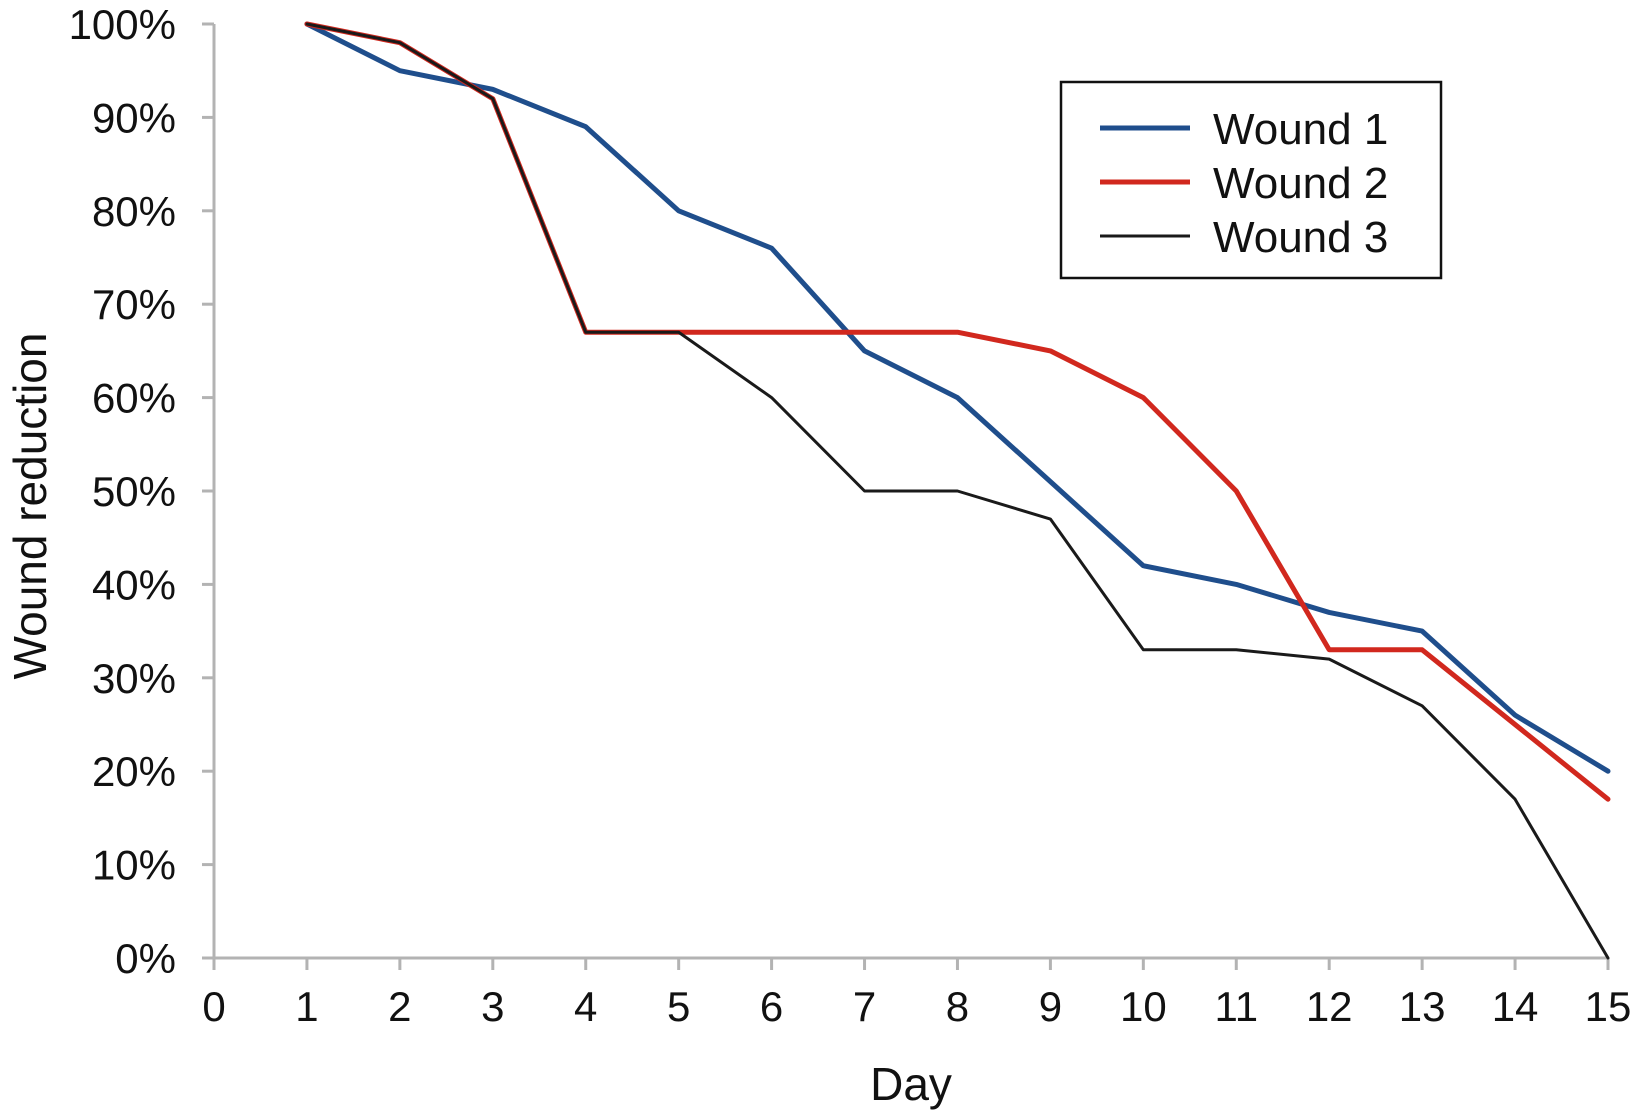 The image size is (1633, 1112). I want to click on x-tick-label: 7, so click(864, 1006).